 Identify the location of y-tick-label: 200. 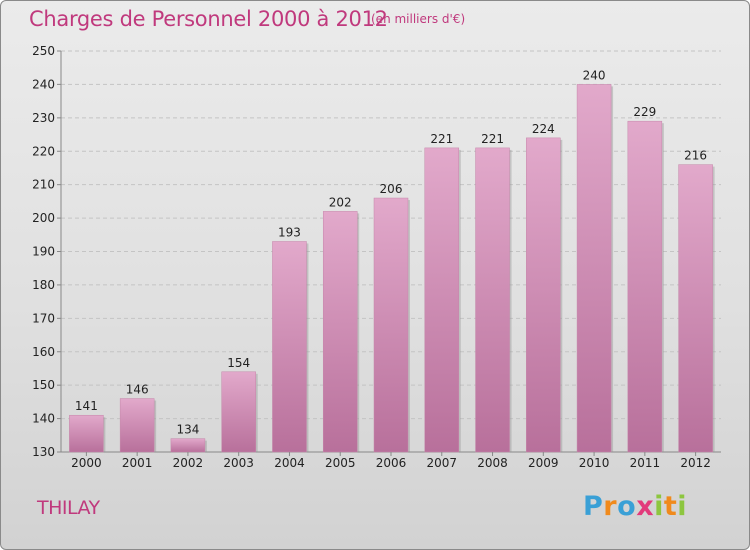
(43, 218).